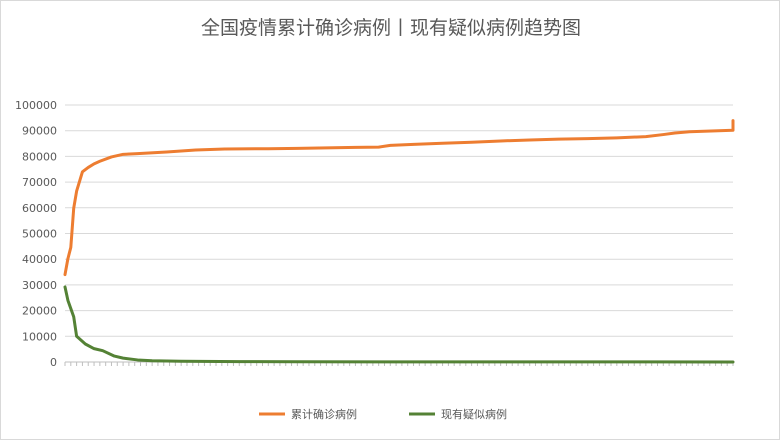  What do you see at coordinates (324, 414) in the screenshot?
I see `legend-label: 累计确诊病例` at bounding box center [324, 414].